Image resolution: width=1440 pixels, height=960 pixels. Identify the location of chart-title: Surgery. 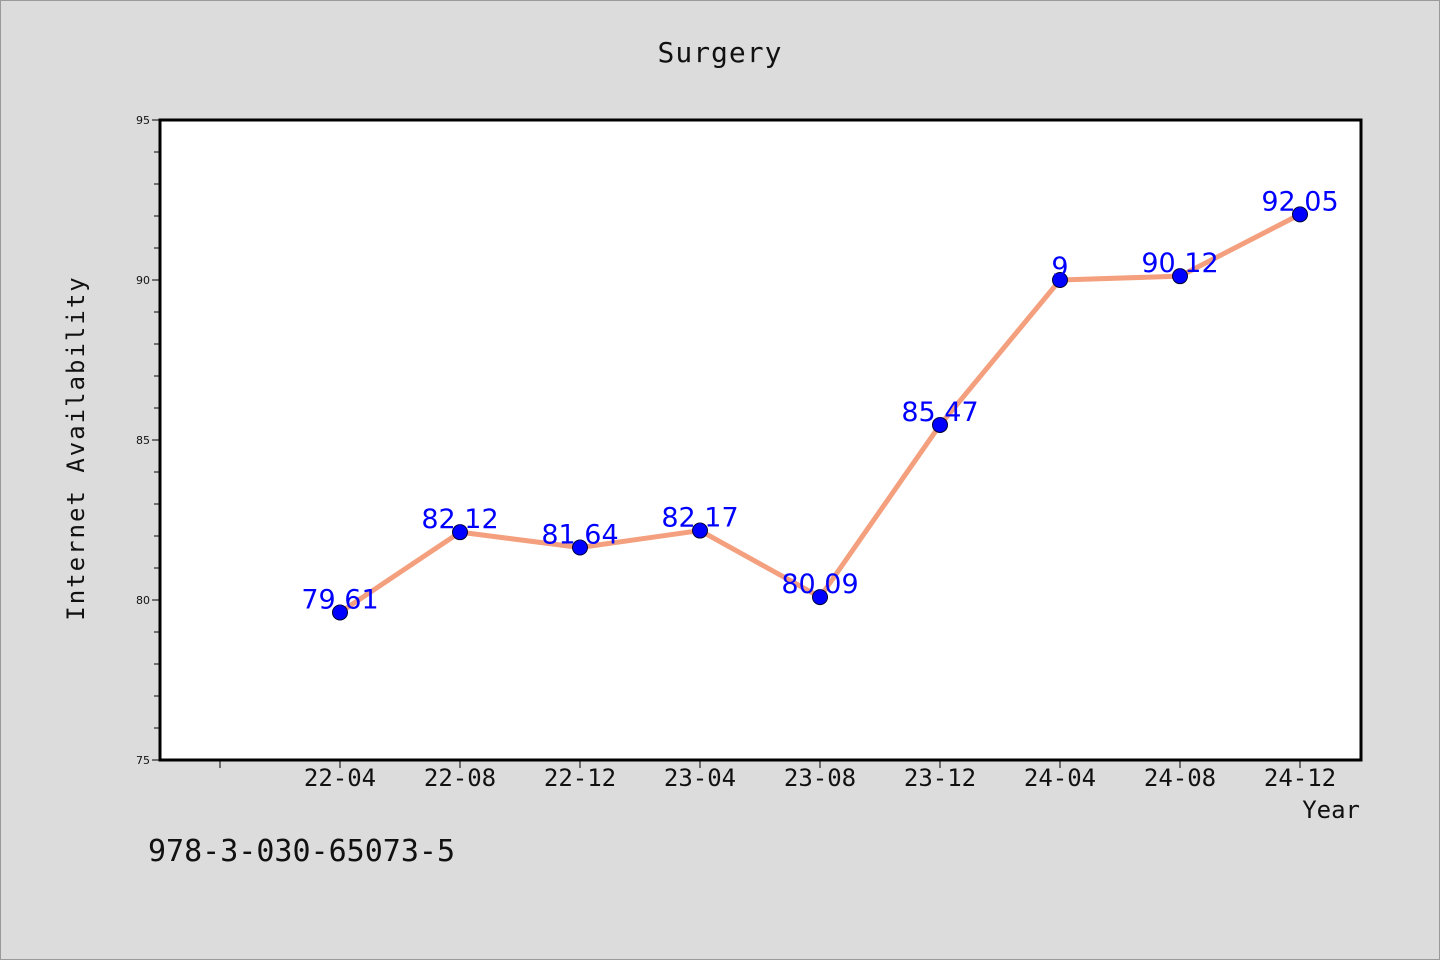
(720, 52).